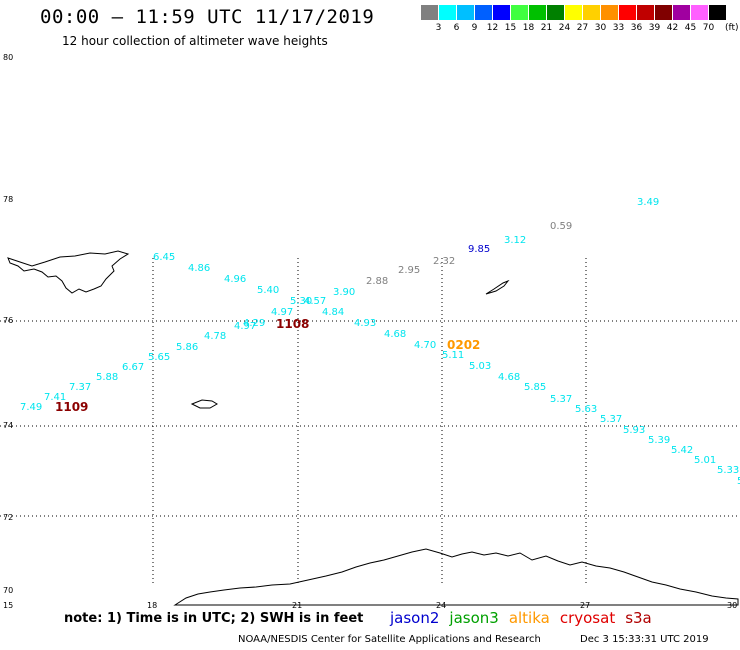 The height and width of the screenshot is (650, 740). Describe the element at coordinates (453, 355) in the screenshot. I see `swh-value: 5.11` at that location.